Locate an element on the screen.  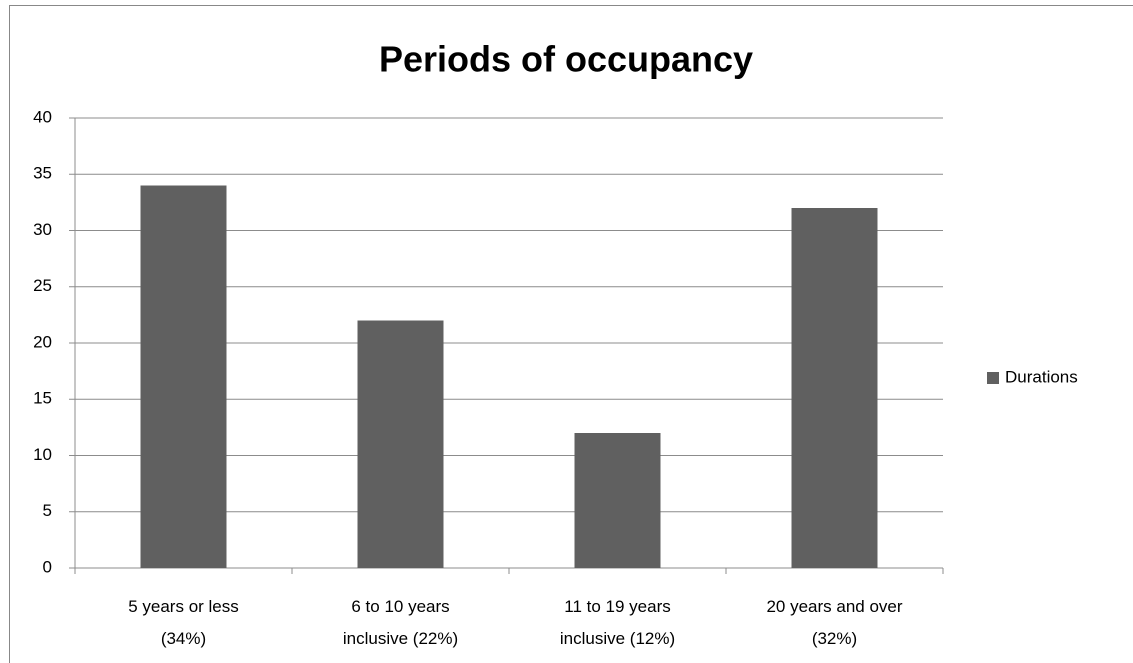
y-tick-label: 40 is located at coordinates (42, 116).